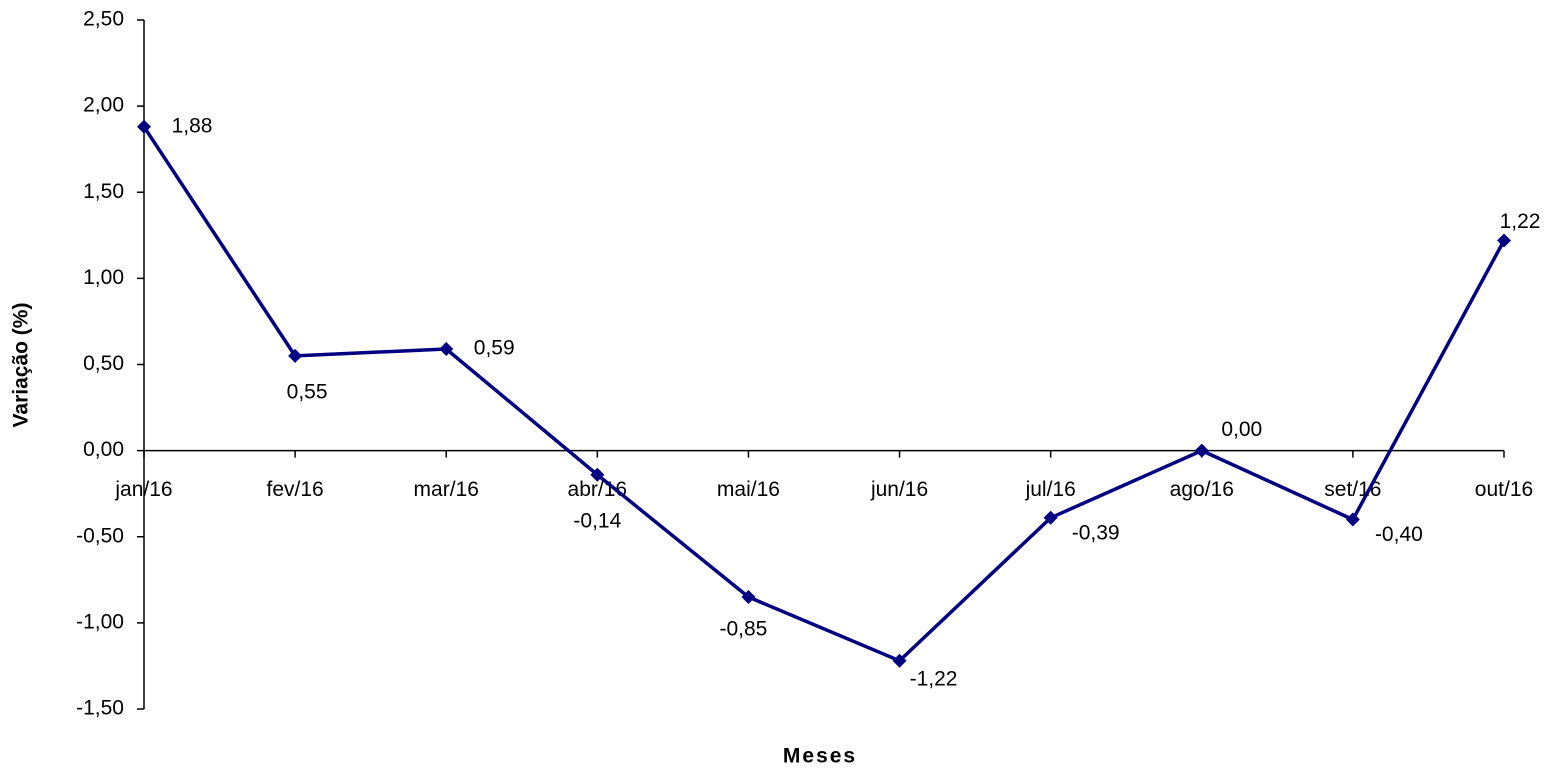 The image size is (1568, 770). Describe the element at coordinates (899, 489) in the screenshot. I see `x-tick-label: jun/16` at that location.